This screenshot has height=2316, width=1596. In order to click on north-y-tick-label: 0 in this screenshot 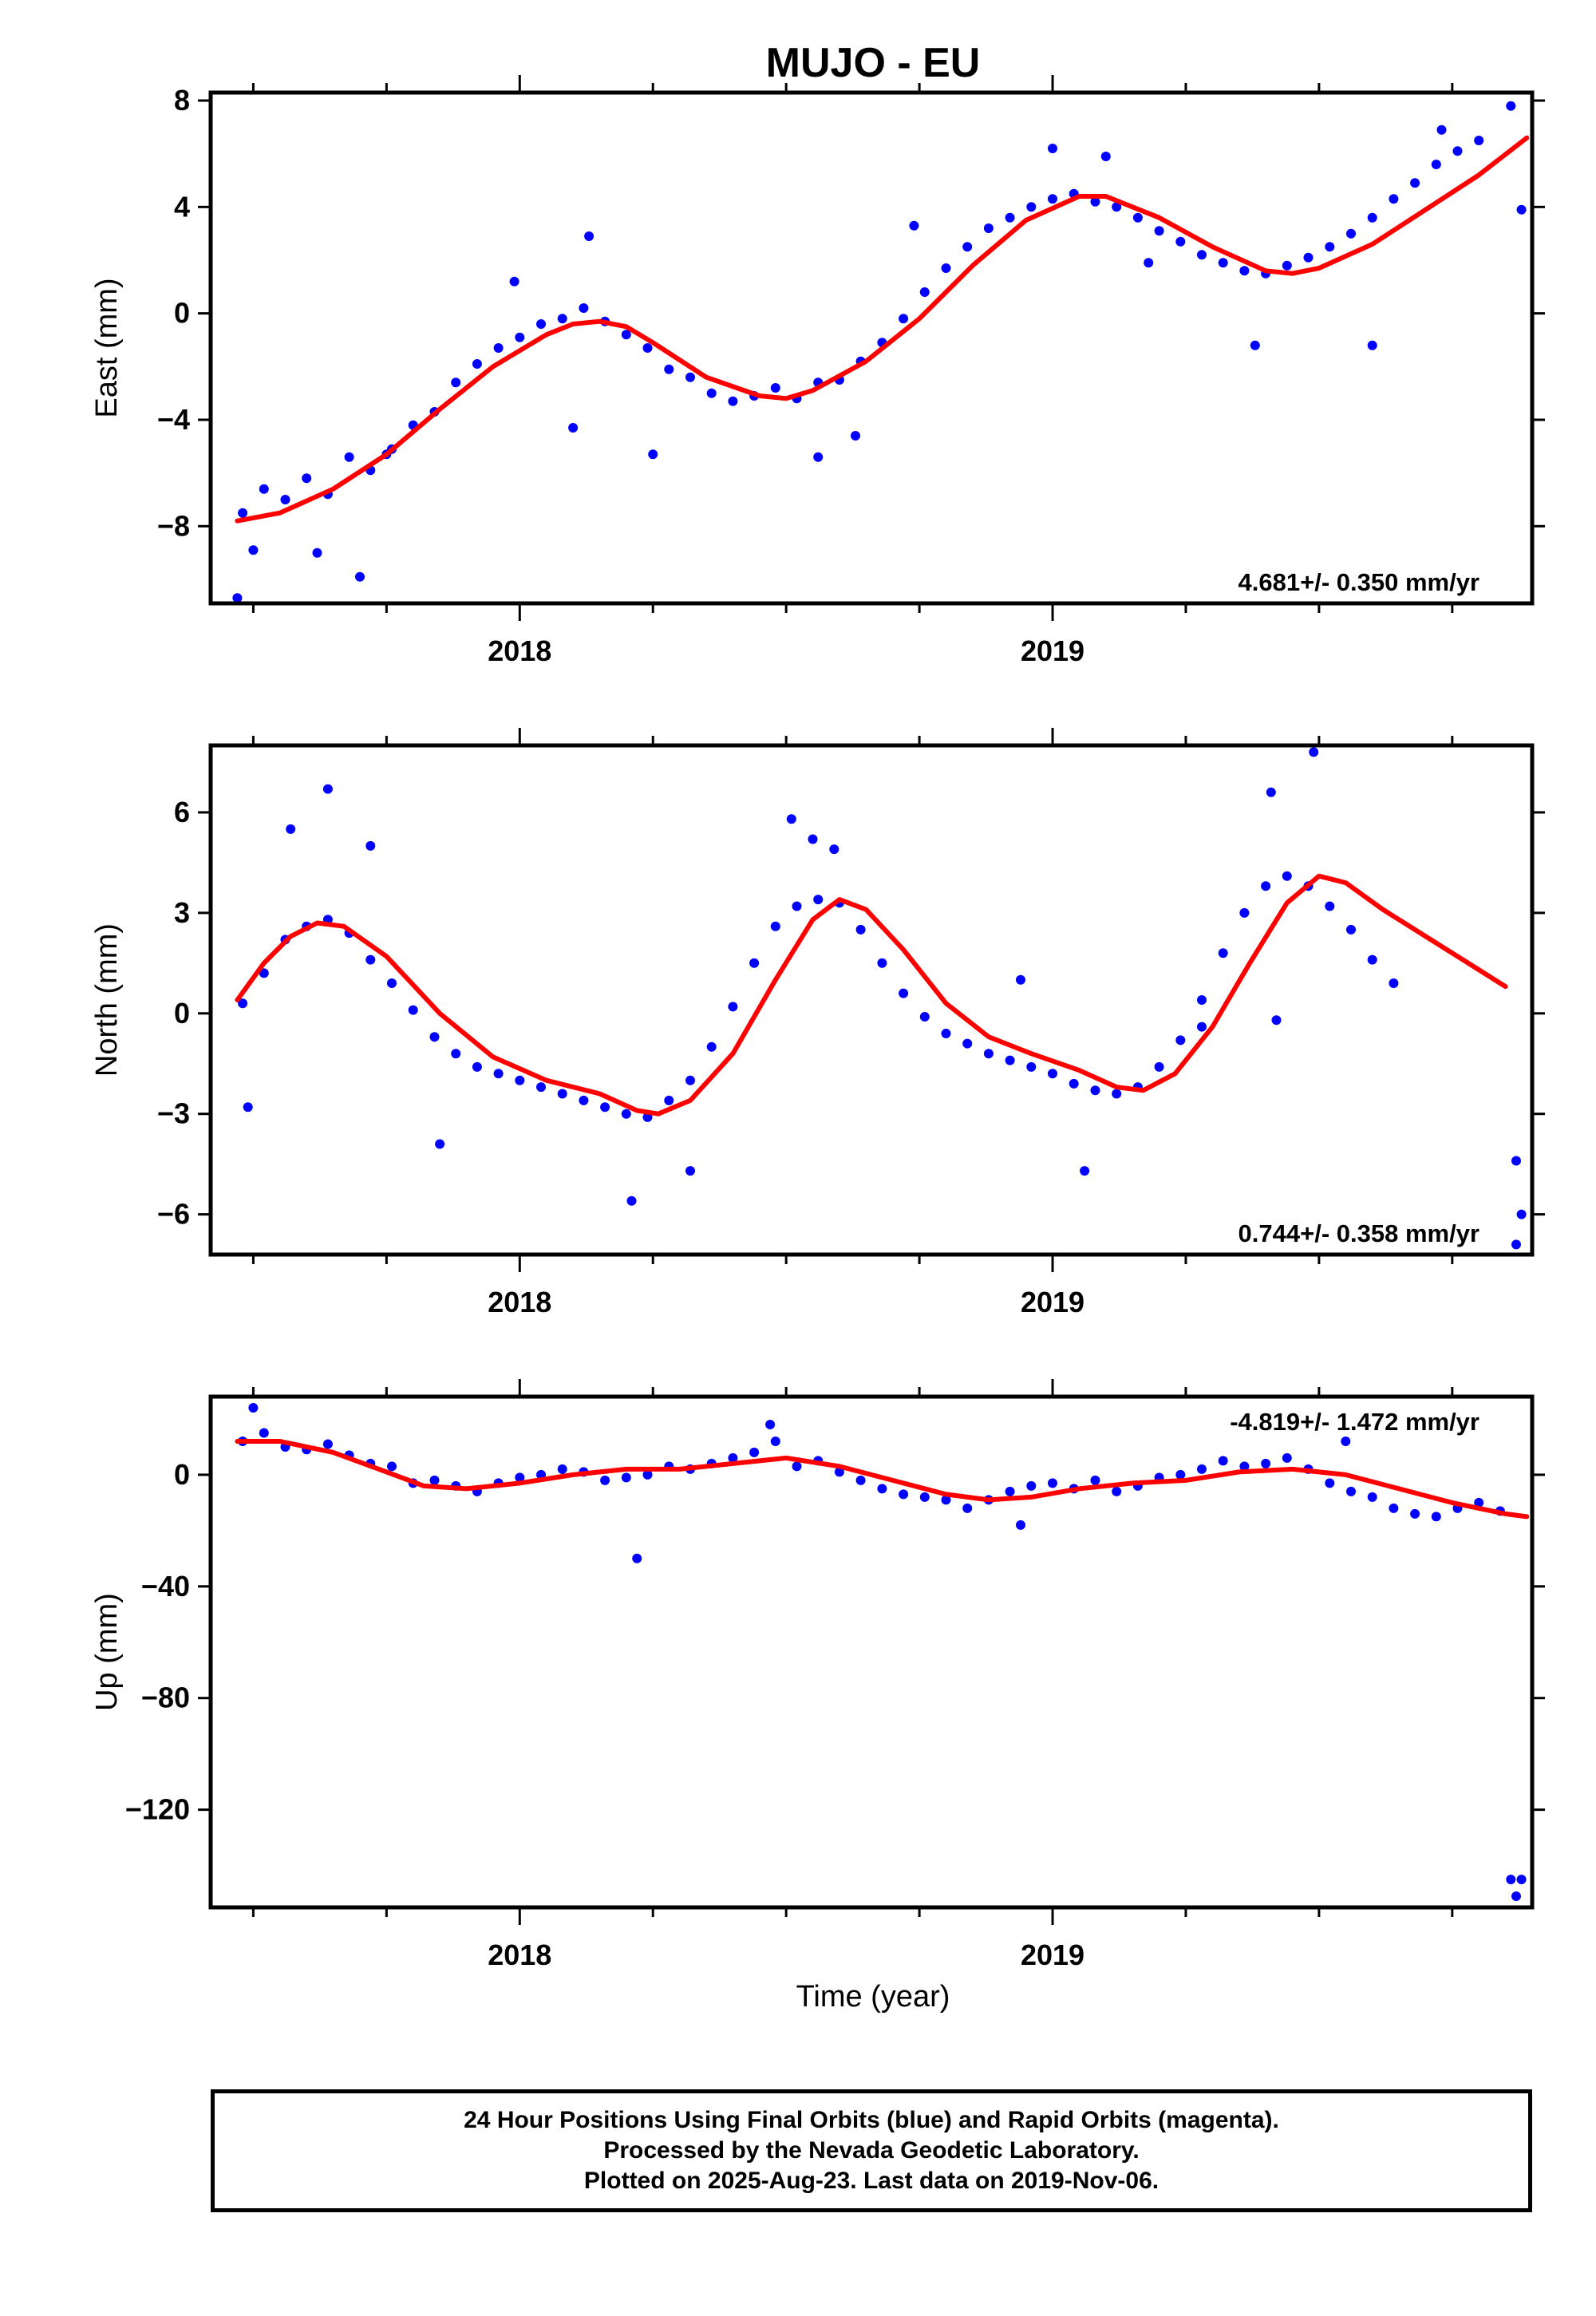, I will do `click(182, 1013)`.